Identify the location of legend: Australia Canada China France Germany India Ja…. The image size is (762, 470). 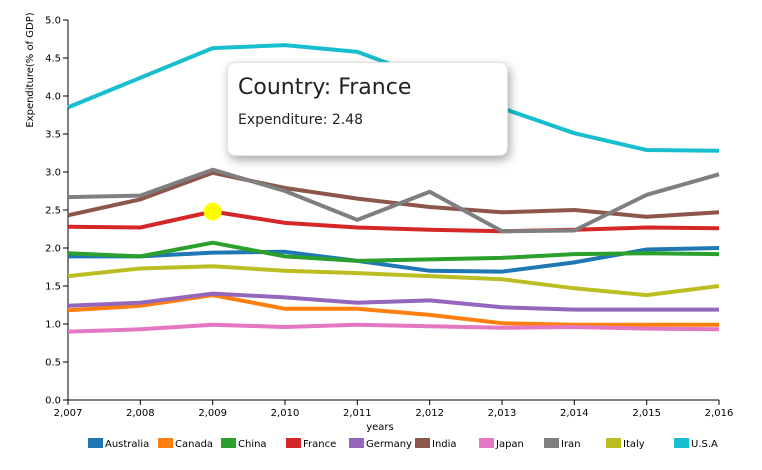
(403, 444).